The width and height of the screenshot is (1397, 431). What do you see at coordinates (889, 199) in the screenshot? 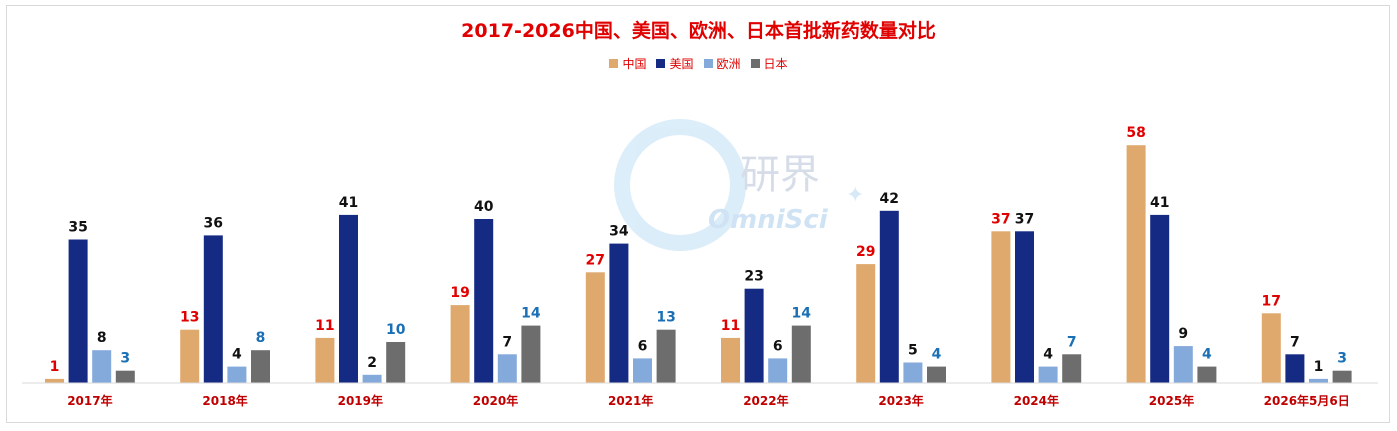
I see `data-label: 42` at bounding box center [889, 199].